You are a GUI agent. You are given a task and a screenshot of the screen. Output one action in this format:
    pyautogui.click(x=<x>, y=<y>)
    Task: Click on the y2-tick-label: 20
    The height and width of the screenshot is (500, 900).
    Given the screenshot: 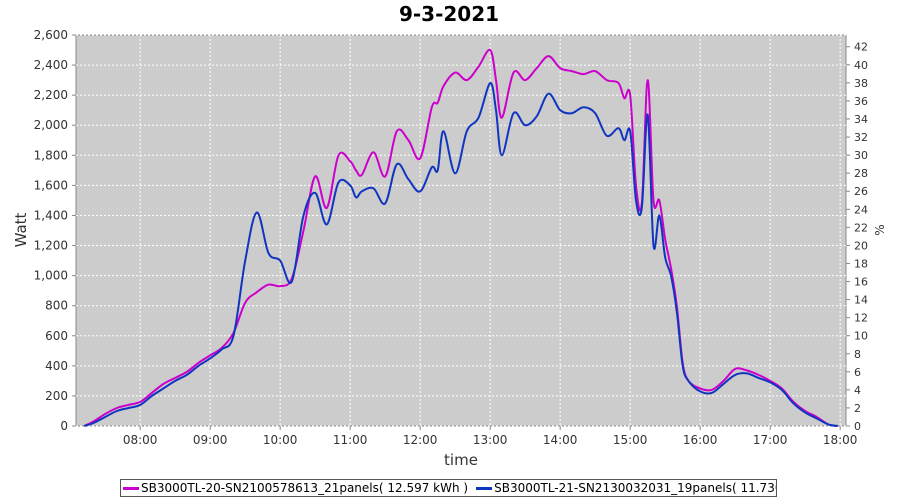 What is the action you would take?
    pyautogui.click(x=861, y=245)
    